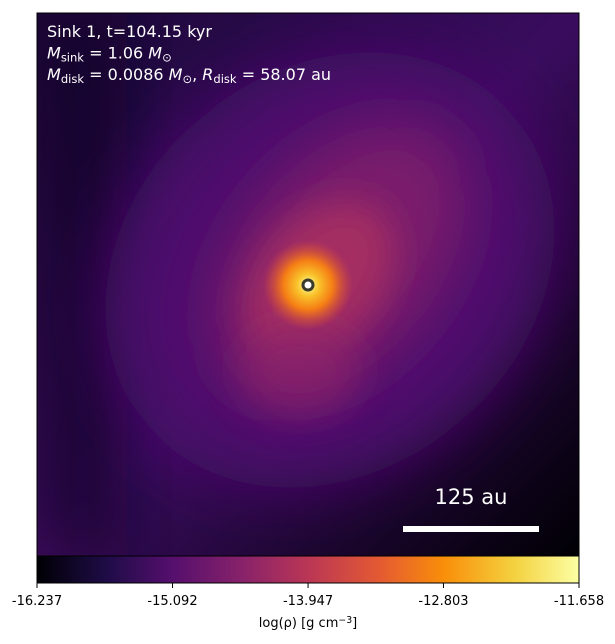 This screenshot has height=644, width=615. Describe the element at coordinates (172, 601) in the screenshot. I see `colorbar-tick-label: -15.092` at that location.